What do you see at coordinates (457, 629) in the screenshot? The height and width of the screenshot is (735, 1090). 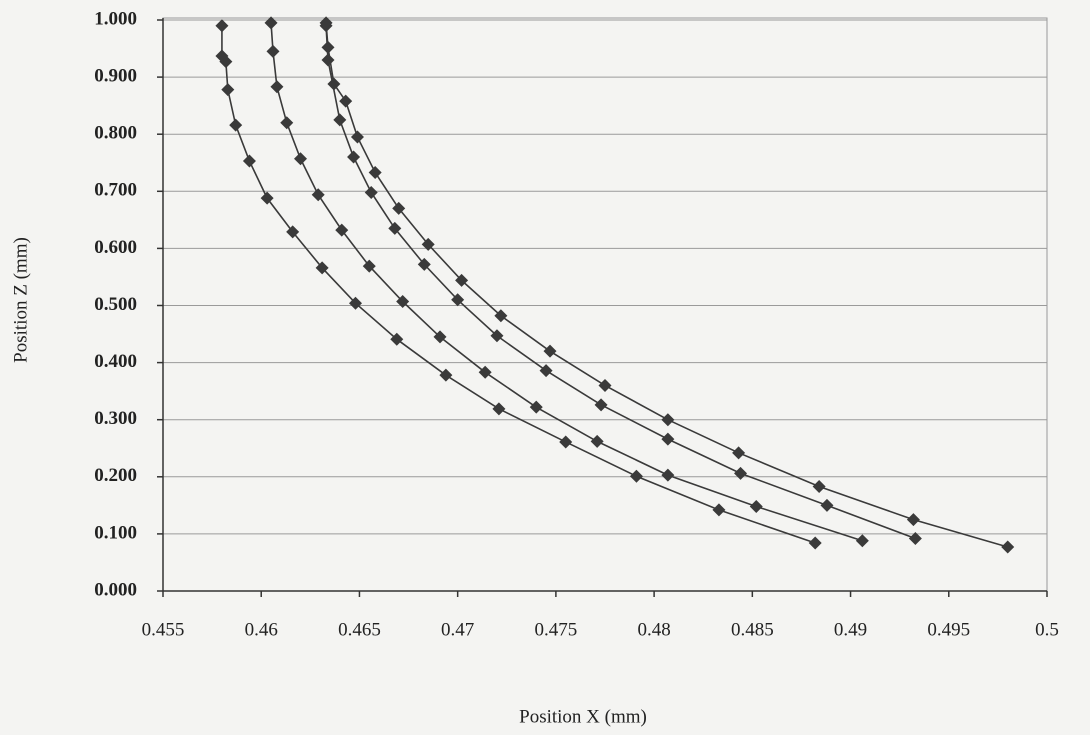 I see `x-tick-label: 0.47` at bounding box center [457, 629].